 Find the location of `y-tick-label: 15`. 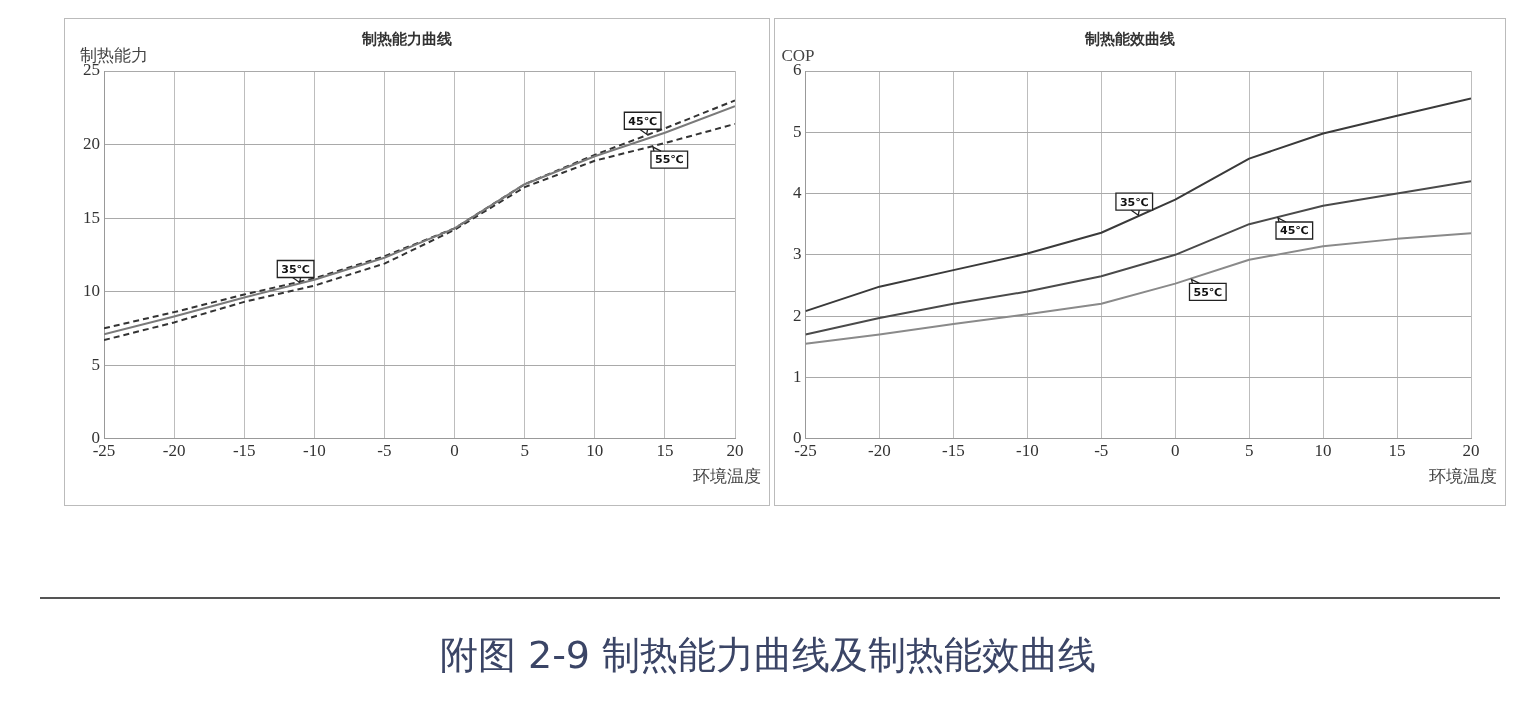

y-tick-label: 15 is located at coordinates (91, 217).